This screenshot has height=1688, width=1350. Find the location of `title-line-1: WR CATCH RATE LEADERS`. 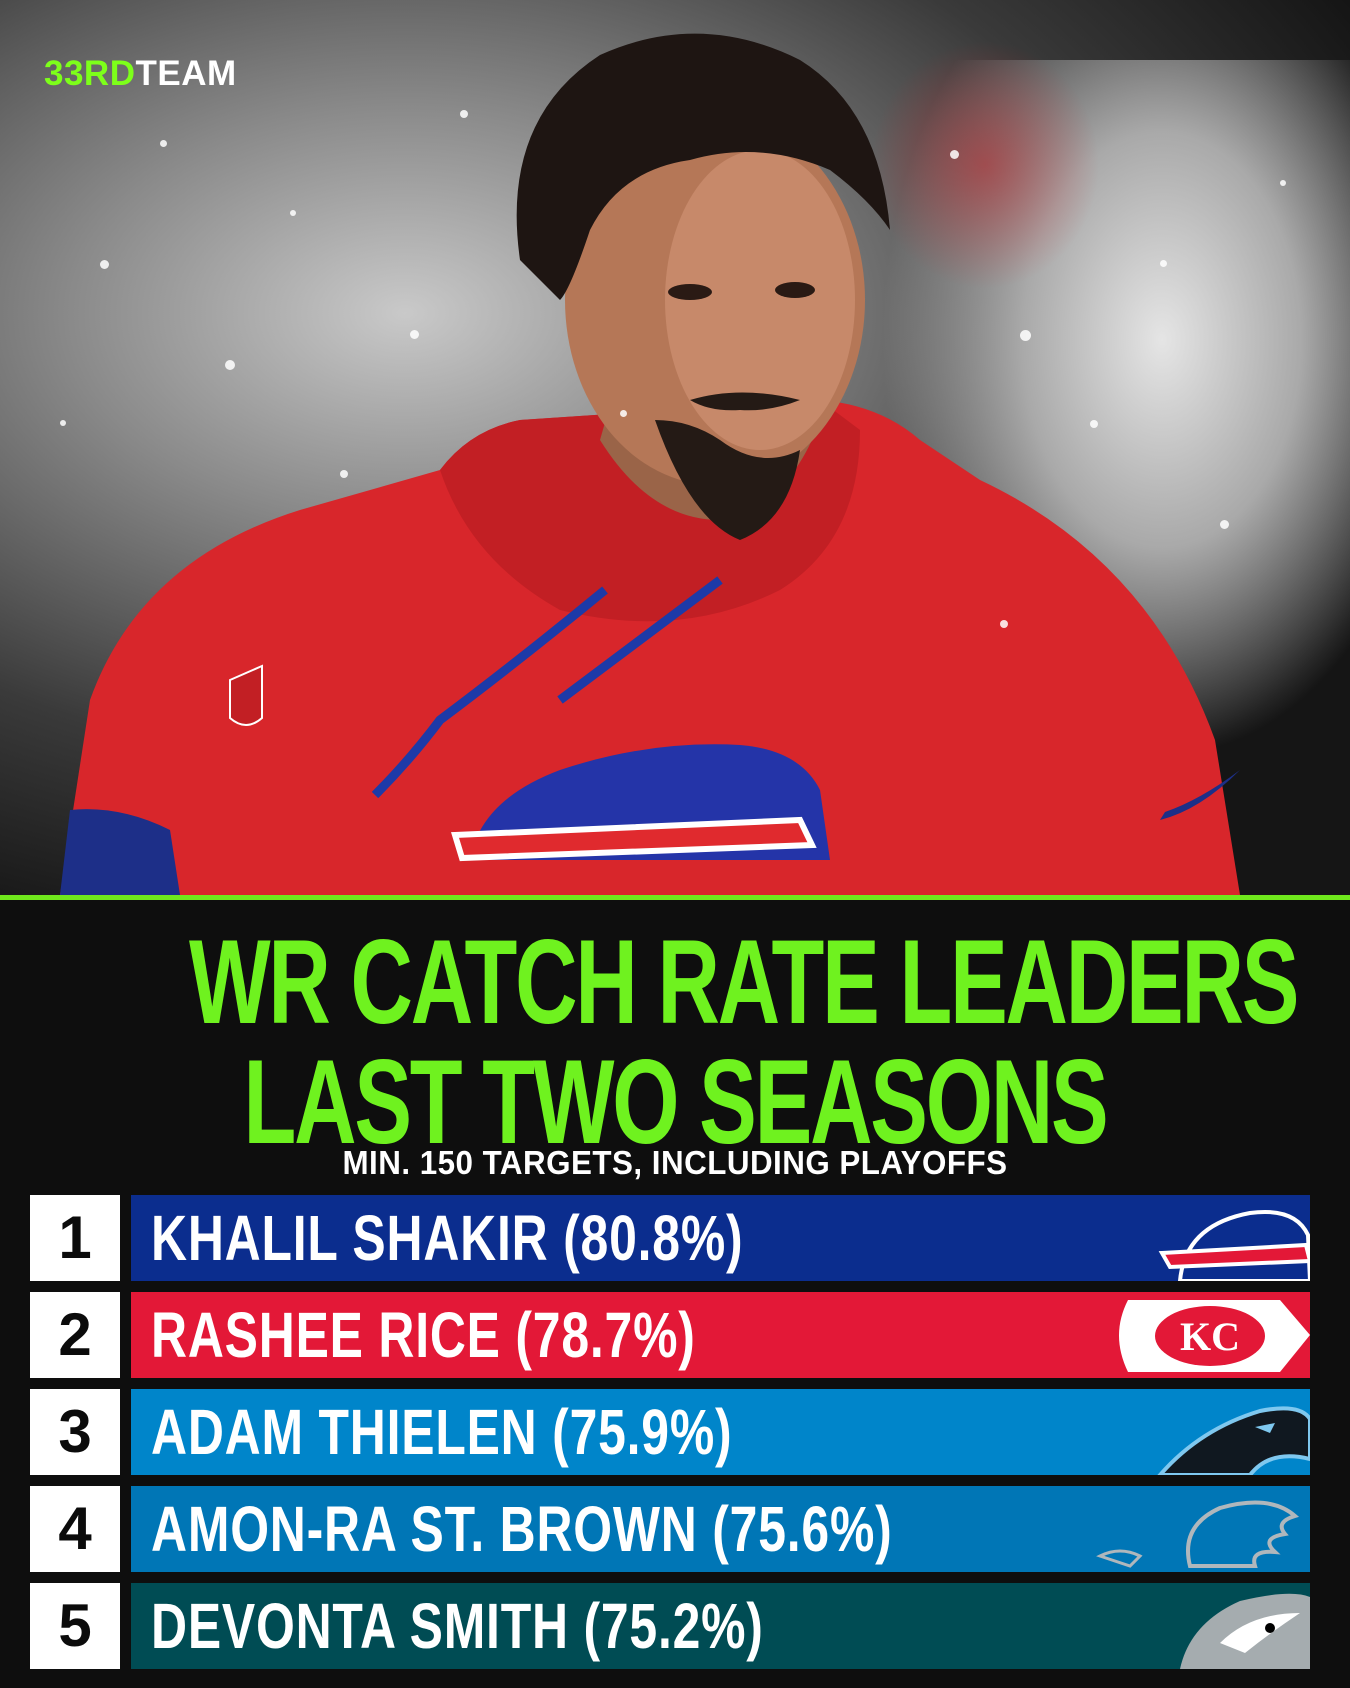

title-line-1: WR CATCH RATE LEADERS is located at coordinates (743, 982).